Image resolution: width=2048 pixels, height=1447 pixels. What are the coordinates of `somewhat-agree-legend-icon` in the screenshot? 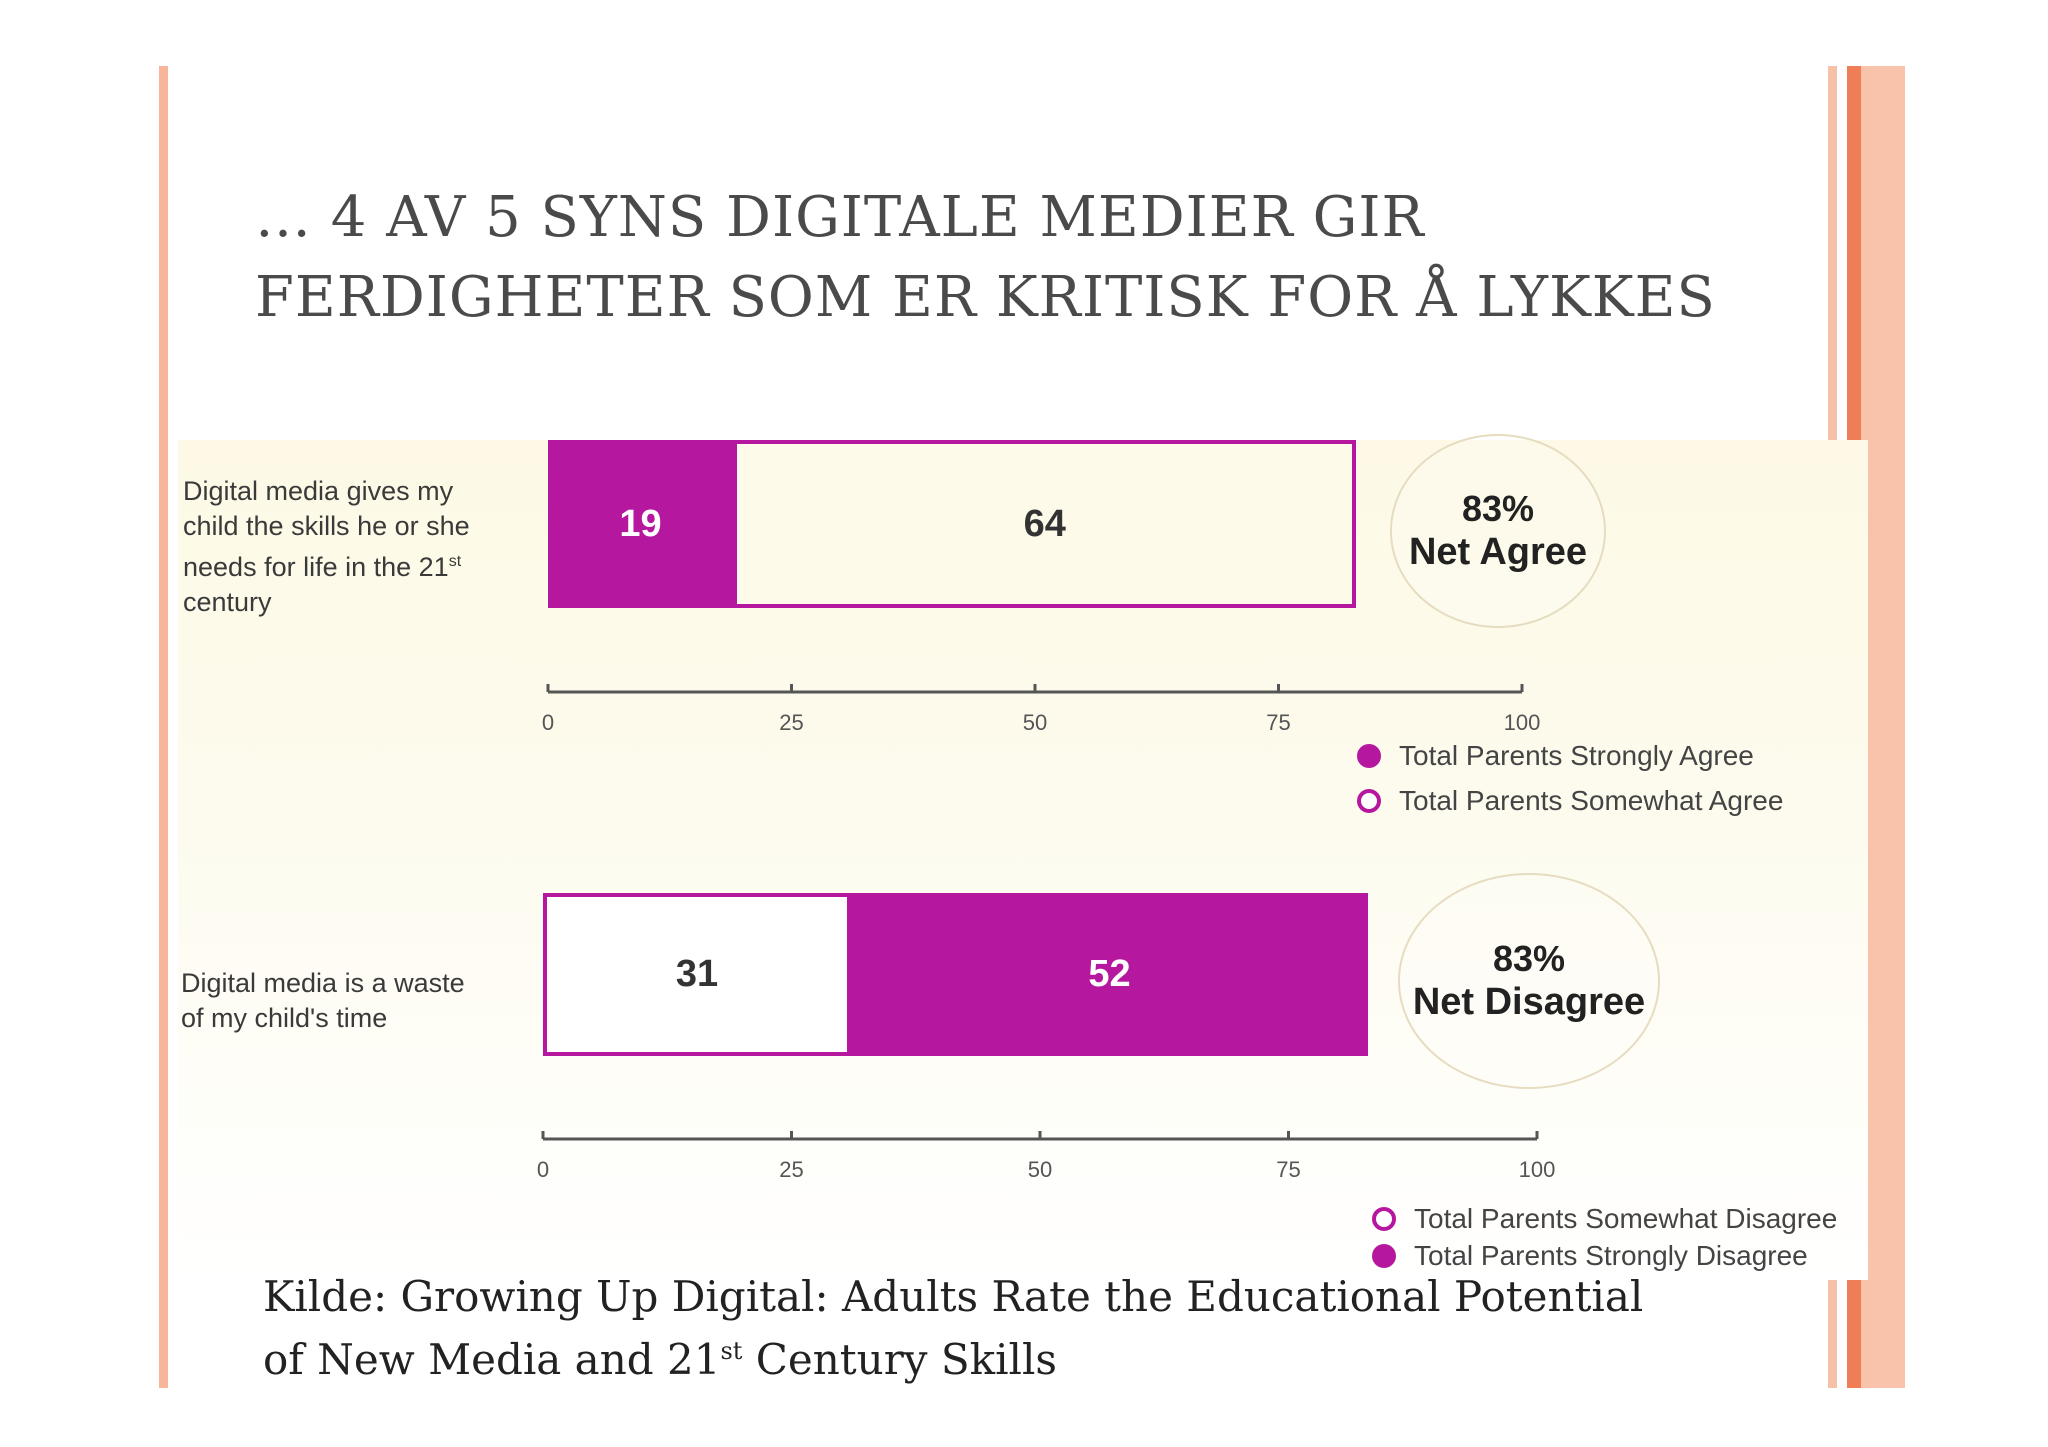 It's located at (1369, 801).